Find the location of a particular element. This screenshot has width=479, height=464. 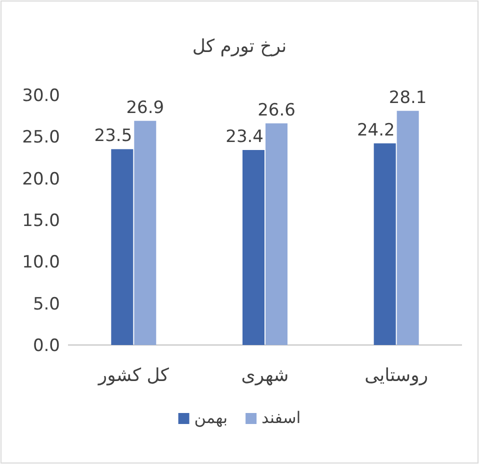

y-tick-label: 0.0 is located at coordinates (46, 346).